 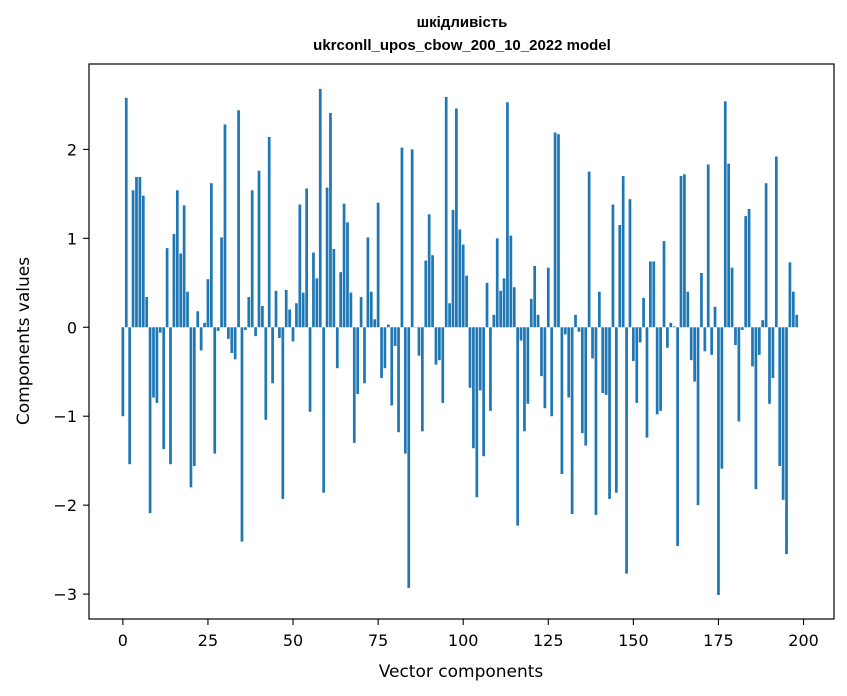 I want to click on x-tick-label: 150, so click(x=633, y=640).